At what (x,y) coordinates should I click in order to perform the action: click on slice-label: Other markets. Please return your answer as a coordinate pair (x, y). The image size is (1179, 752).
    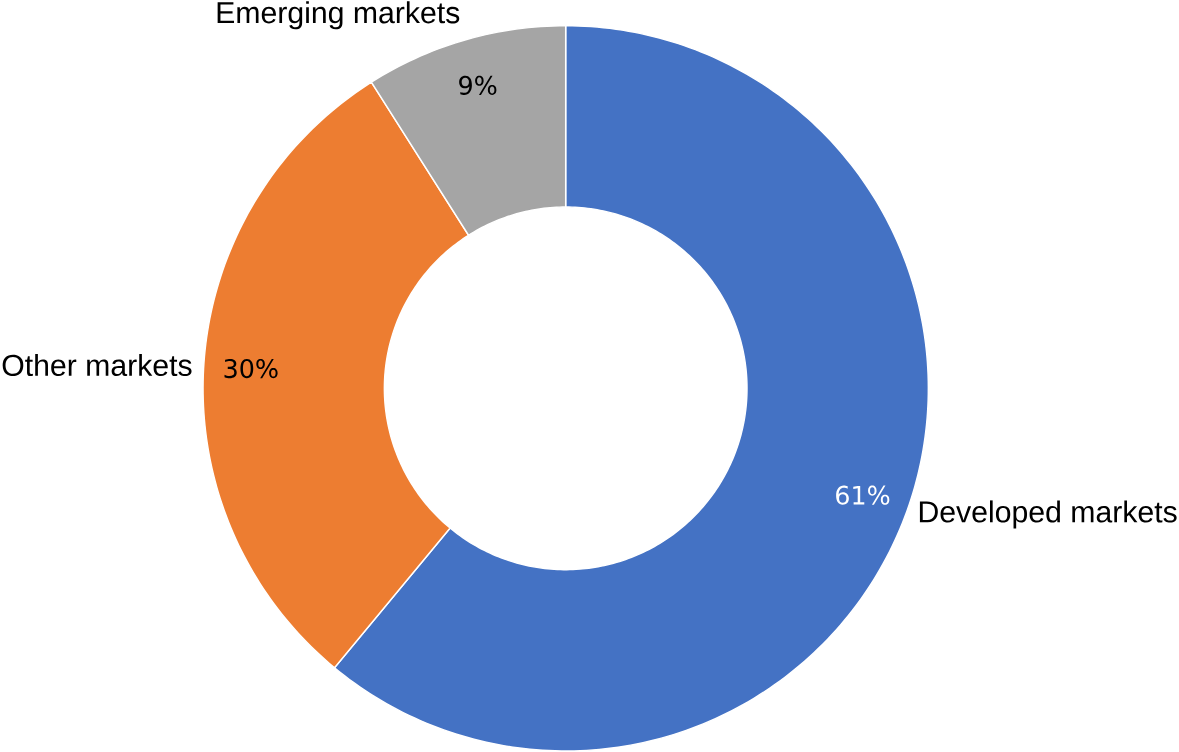
    Looking at the image, I should click on (97, 365).